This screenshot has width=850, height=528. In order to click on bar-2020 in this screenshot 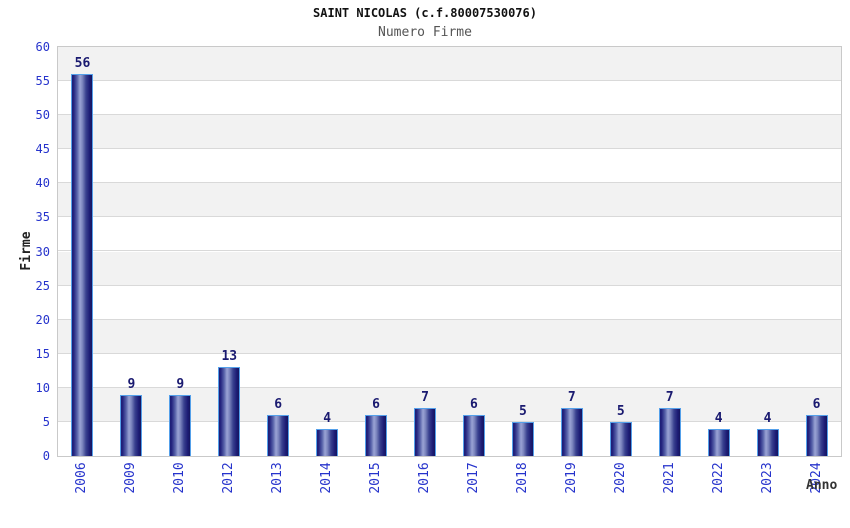, I will do `click(620, 438)`.